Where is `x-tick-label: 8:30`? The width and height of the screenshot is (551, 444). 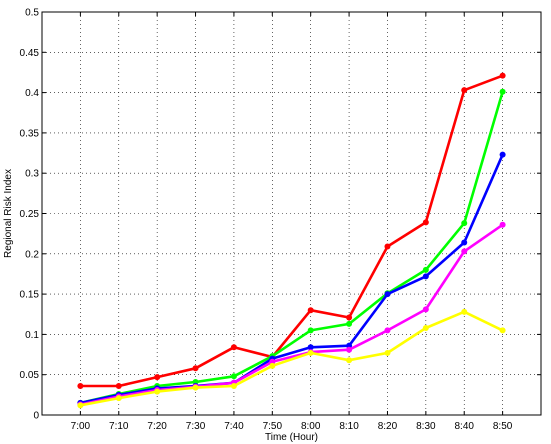
x-tick-label: 8:30 is located at coordinates (426, 426).